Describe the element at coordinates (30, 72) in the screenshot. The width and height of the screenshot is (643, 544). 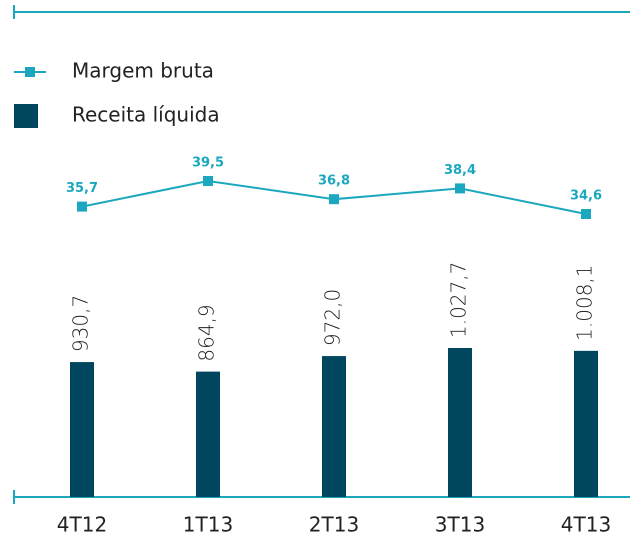
I see `legend-marker` at that location.